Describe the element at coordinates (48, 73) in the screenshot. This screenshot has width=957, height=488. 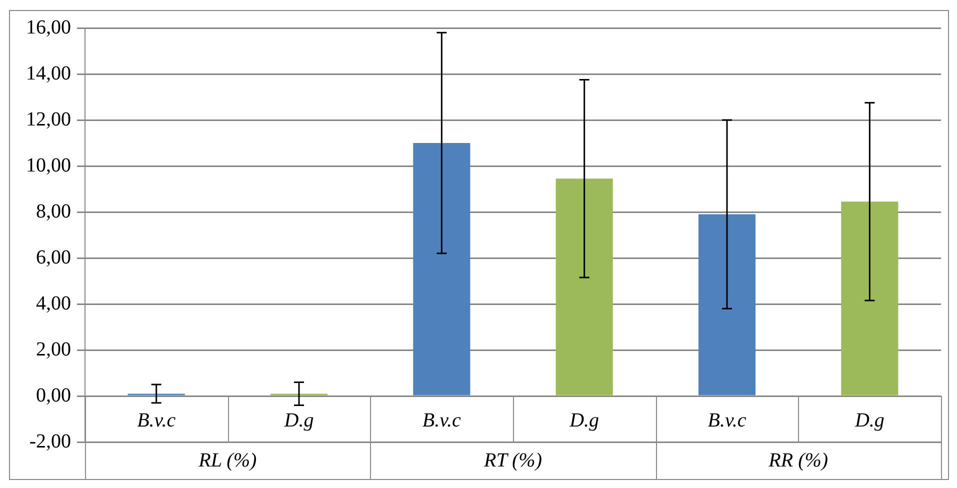
I see `y-tick-label: 14,00` at that location.